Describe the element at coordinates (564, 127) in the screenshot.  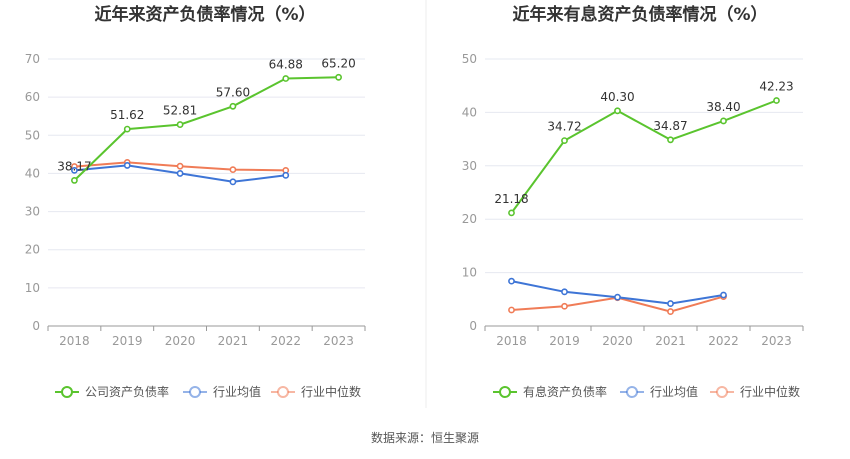
I see `data-label: 34.72` at that location.